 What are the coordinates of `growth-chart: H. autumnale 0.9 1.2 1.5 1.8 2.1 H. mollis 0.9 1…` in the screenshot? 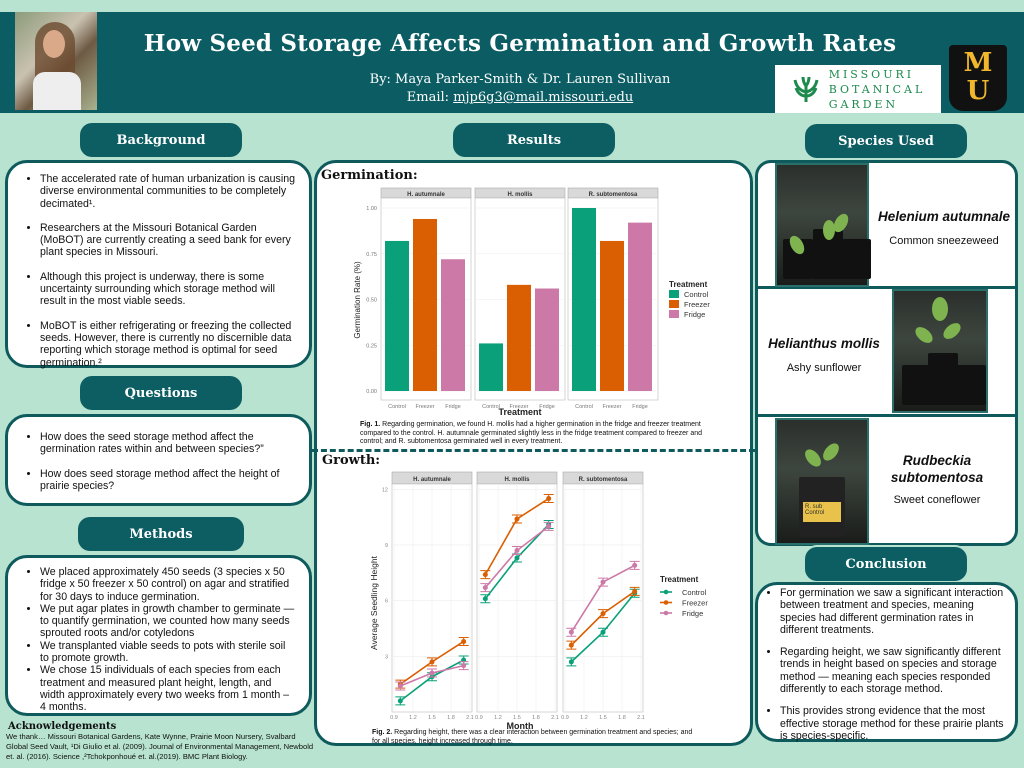 It's located at (538, 601).